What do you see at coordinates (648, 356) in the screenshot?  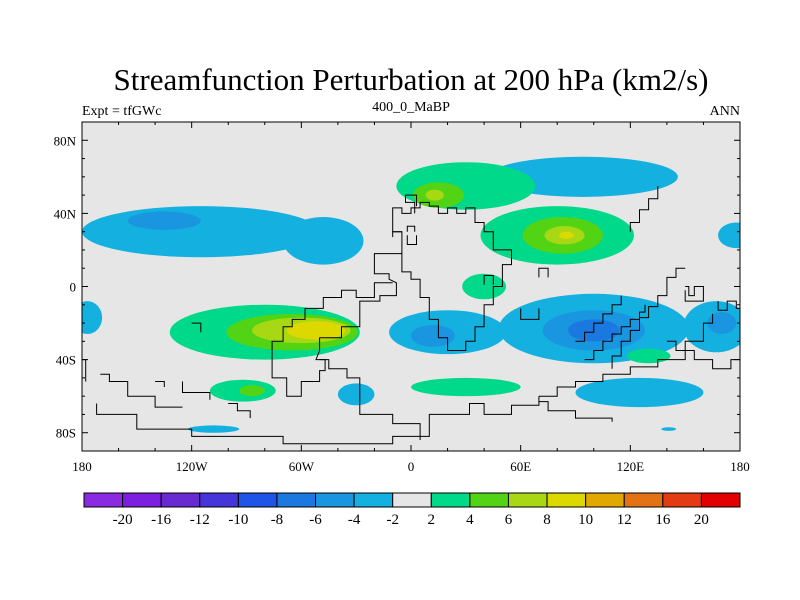 I see `contour-indian-small-positive` at bounding box center [648, 356].